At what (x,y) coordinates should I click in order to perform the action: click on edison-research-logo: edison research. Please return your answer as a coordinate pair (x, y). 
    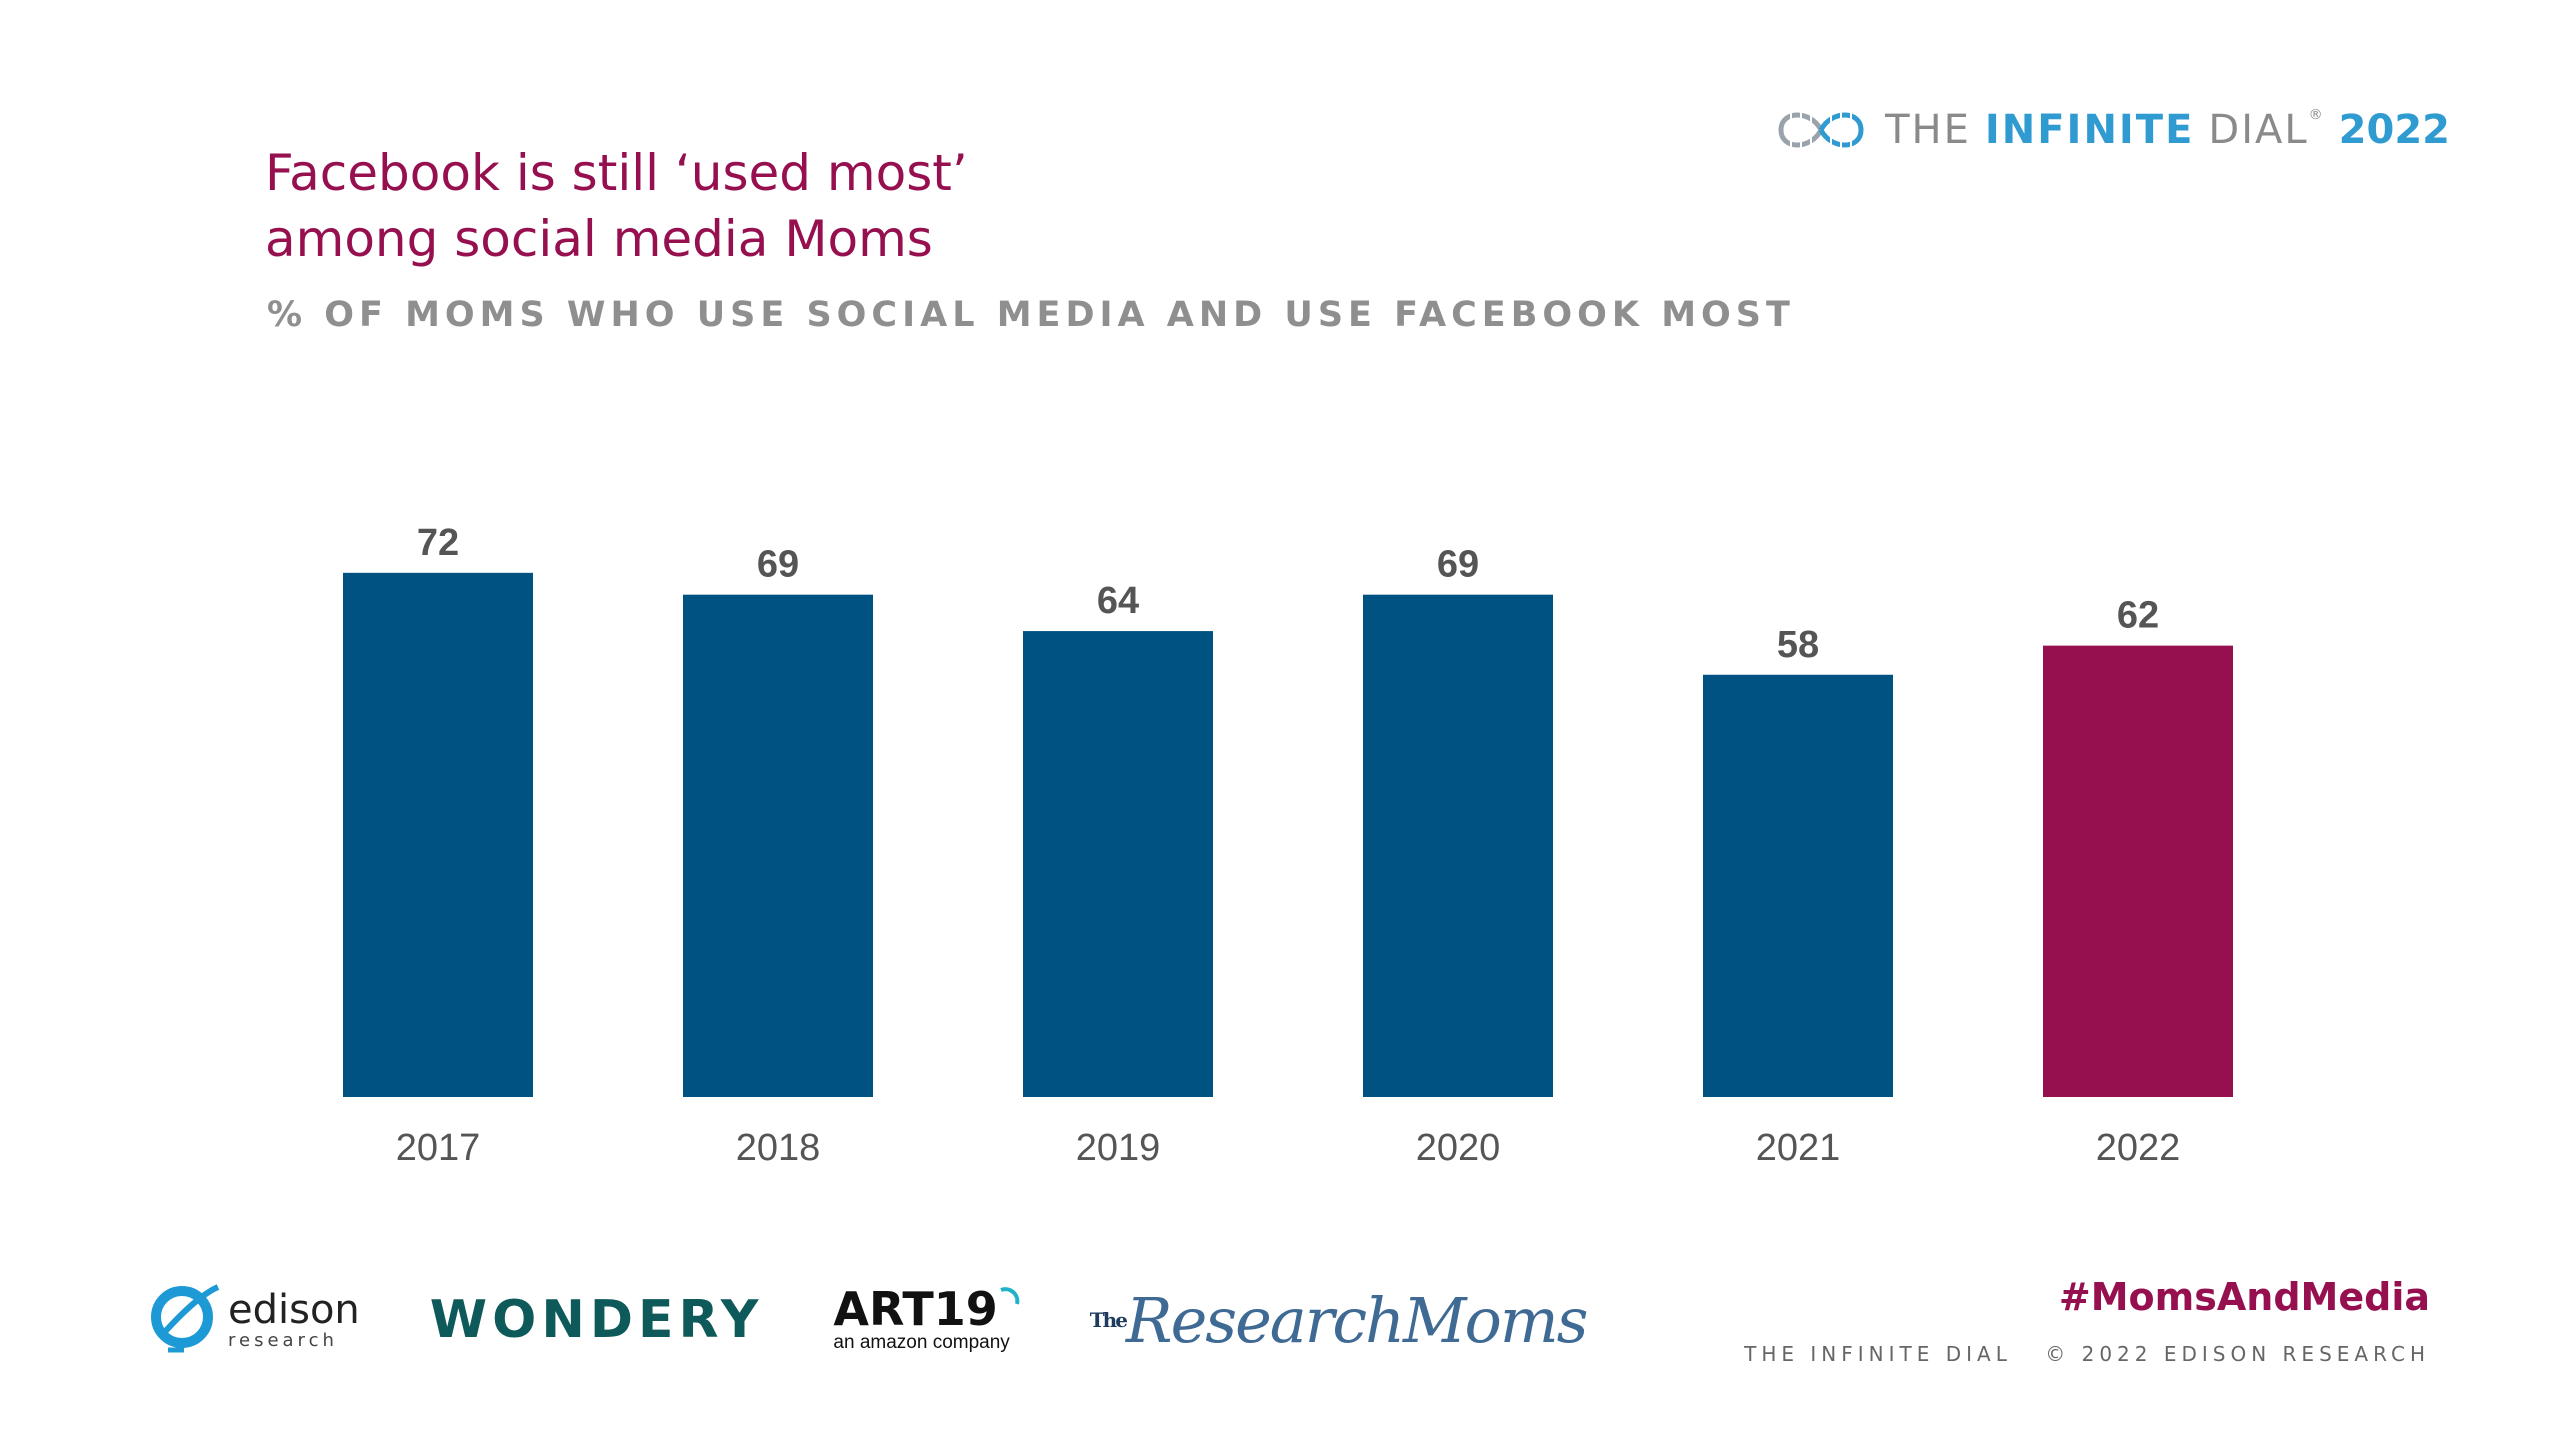
    Looking at the image, I should click on (255, 1320).